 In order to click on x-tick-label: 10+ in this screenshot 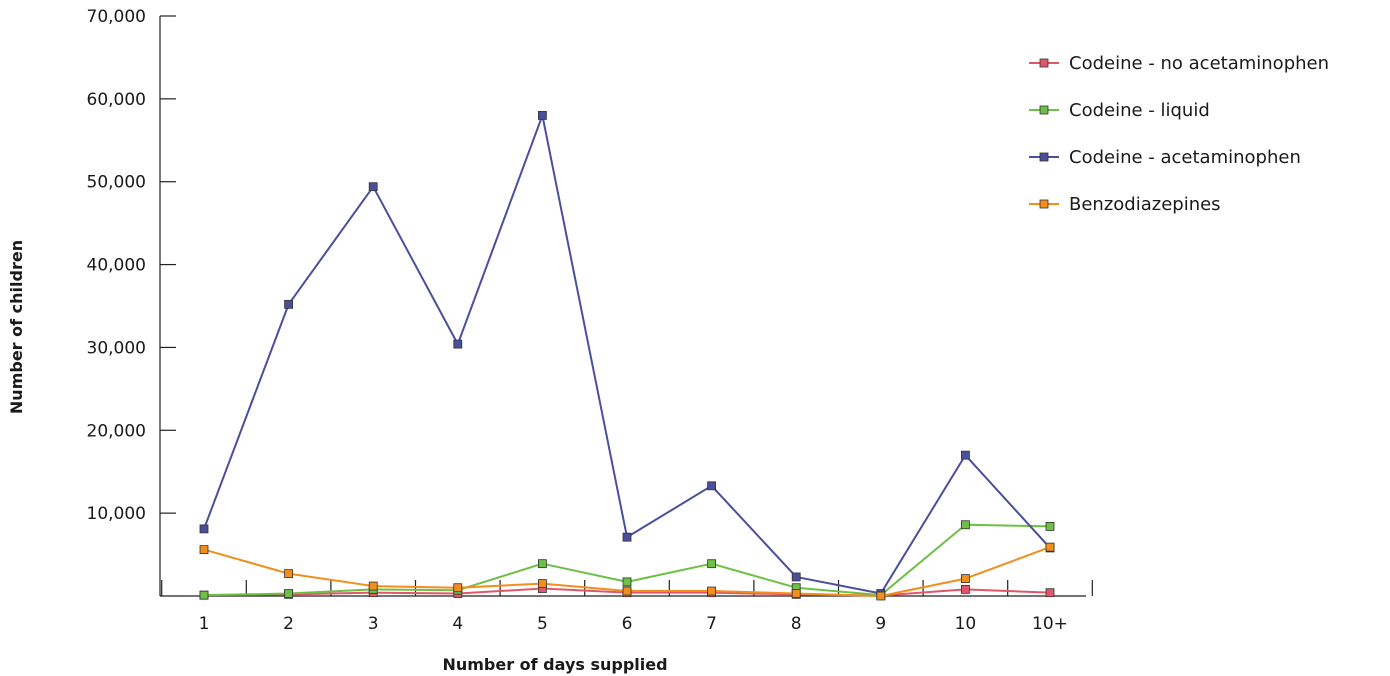, I will do `click(1050, 624)`.